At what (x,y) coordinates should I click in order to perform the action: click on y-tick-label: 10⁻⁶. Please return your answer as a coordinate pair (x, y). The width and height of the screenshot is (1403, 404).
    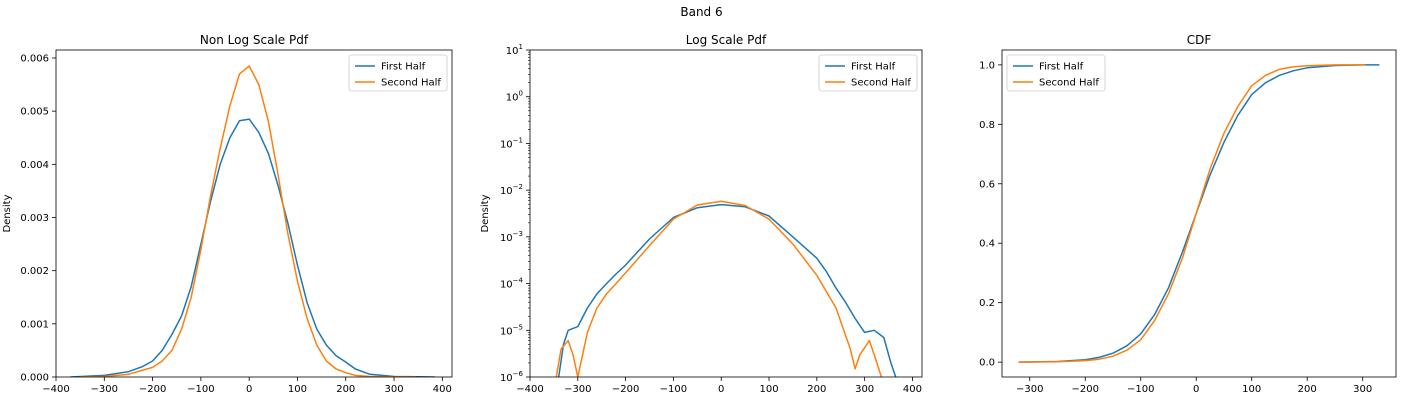
    Looking at the image, I should click on (512, 377).